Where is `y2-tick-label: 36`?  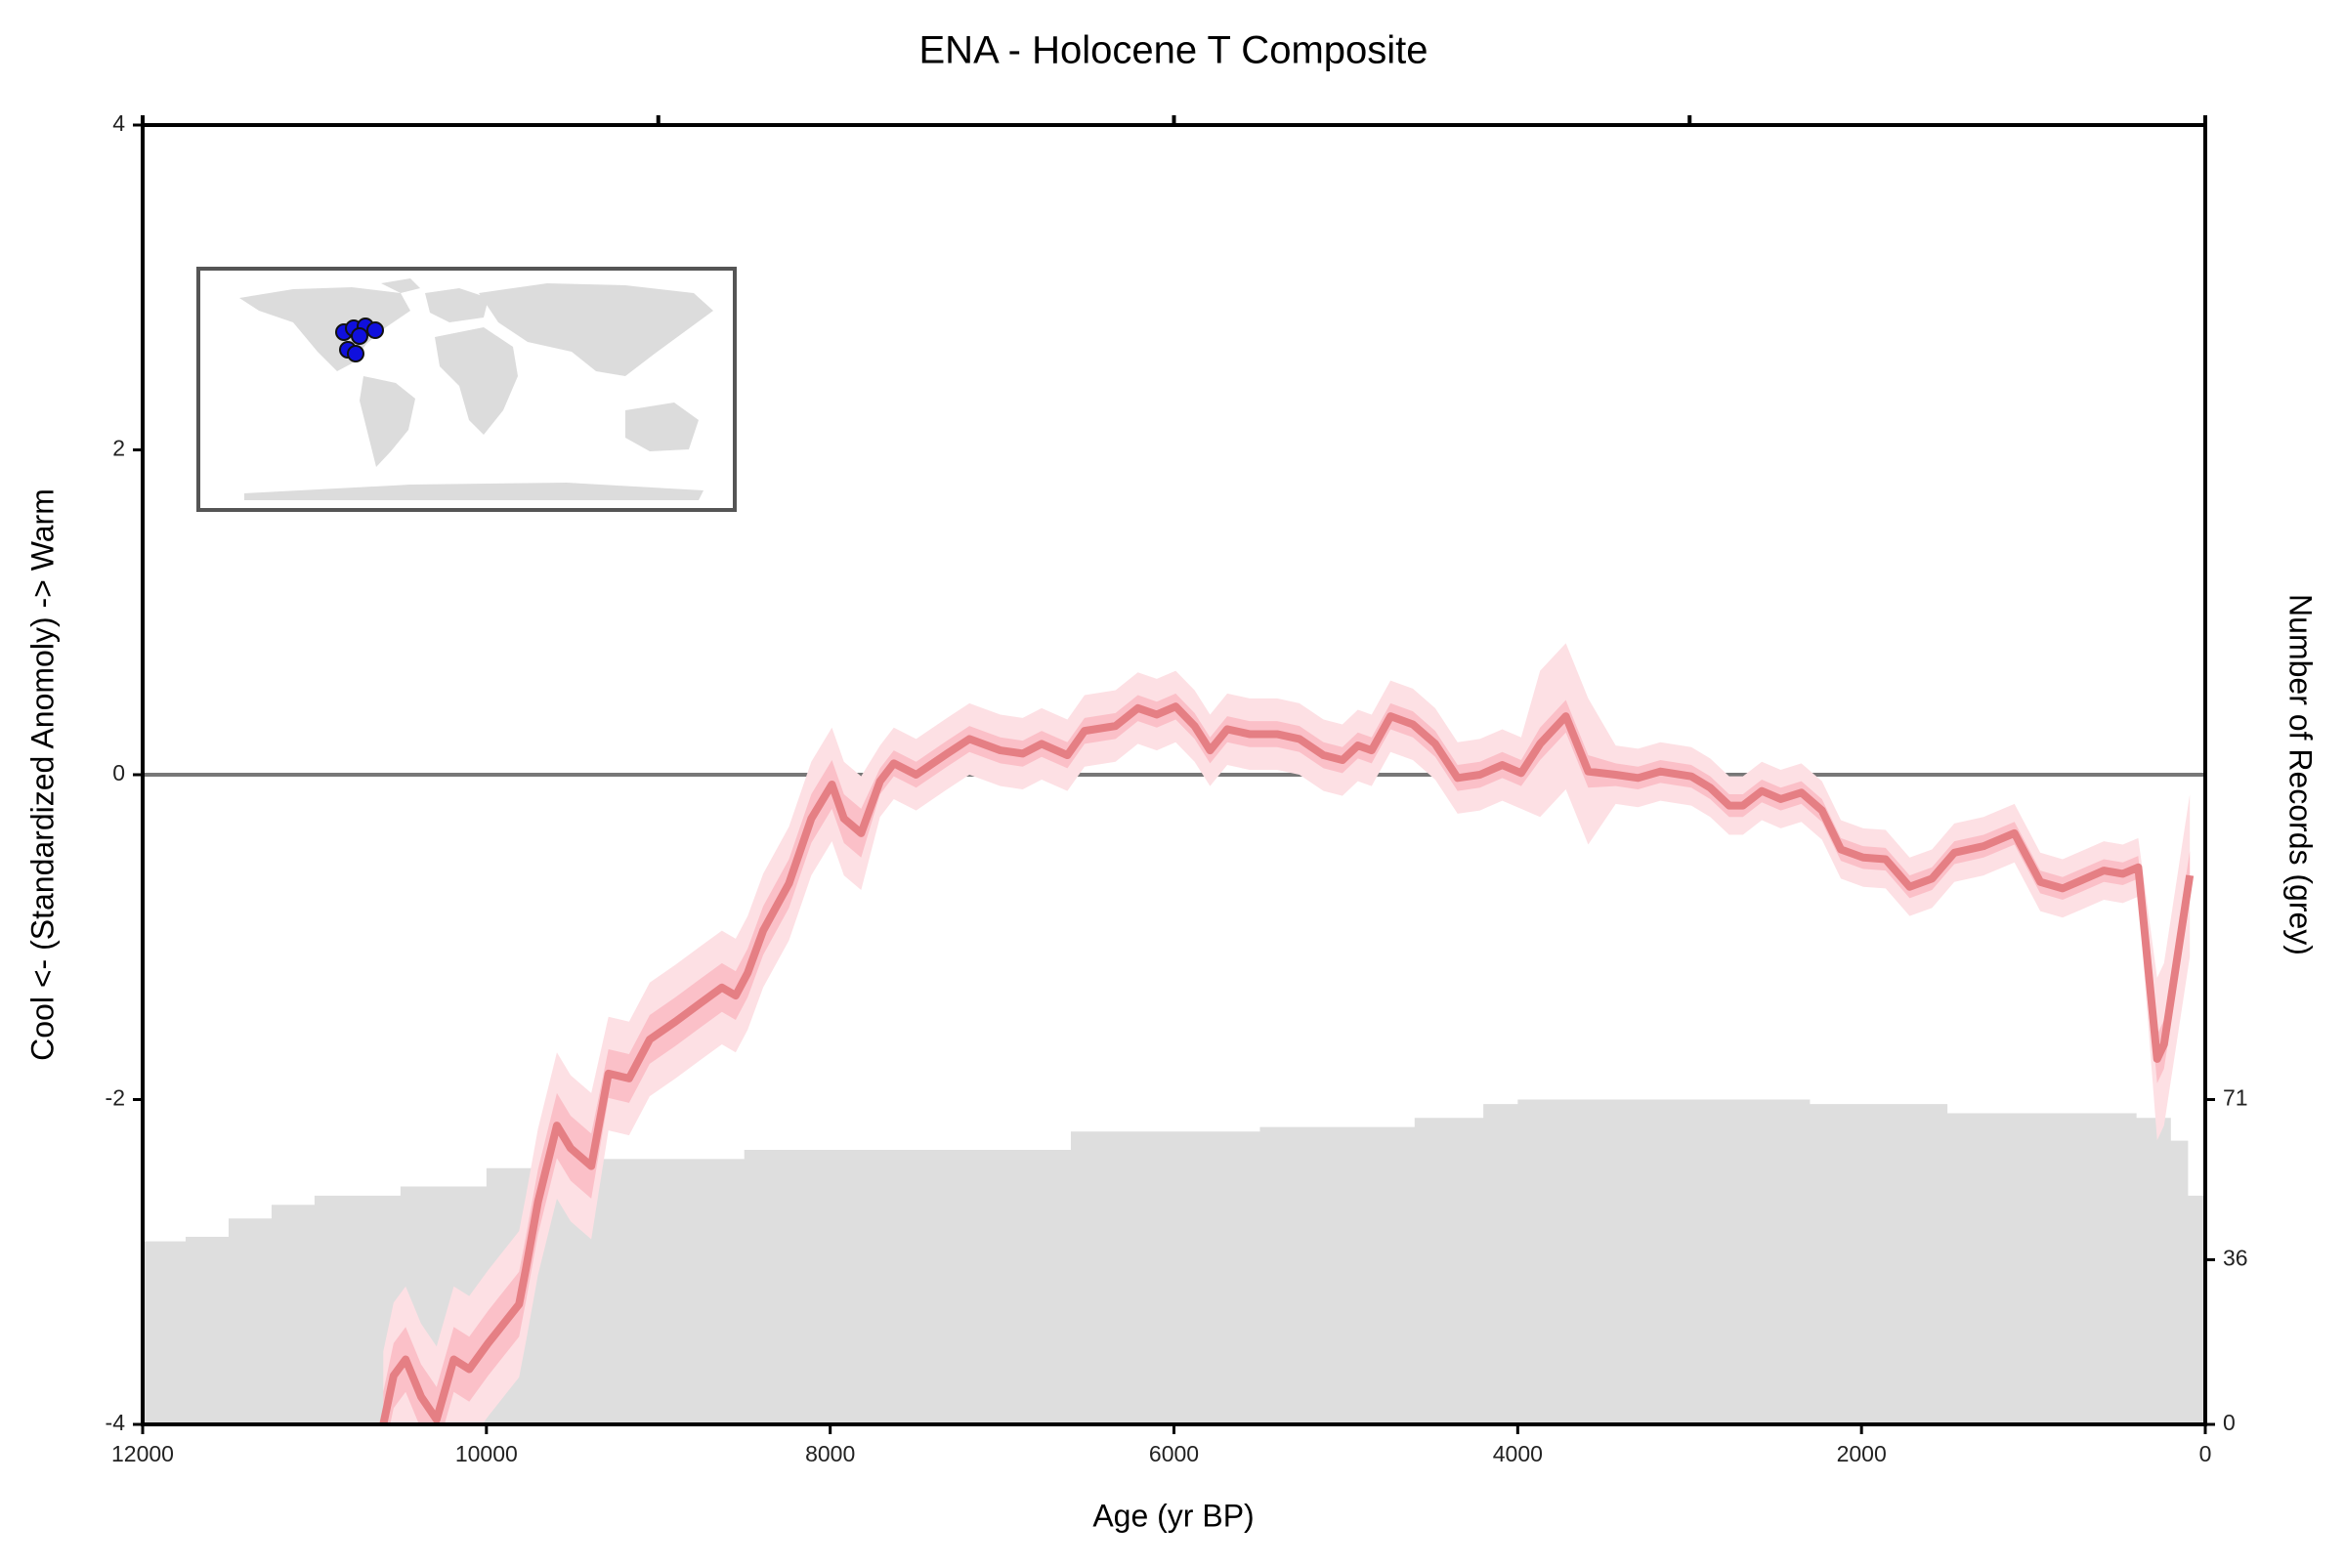 y2-tick-label: 36 is located at coordinates (2236, 1257).